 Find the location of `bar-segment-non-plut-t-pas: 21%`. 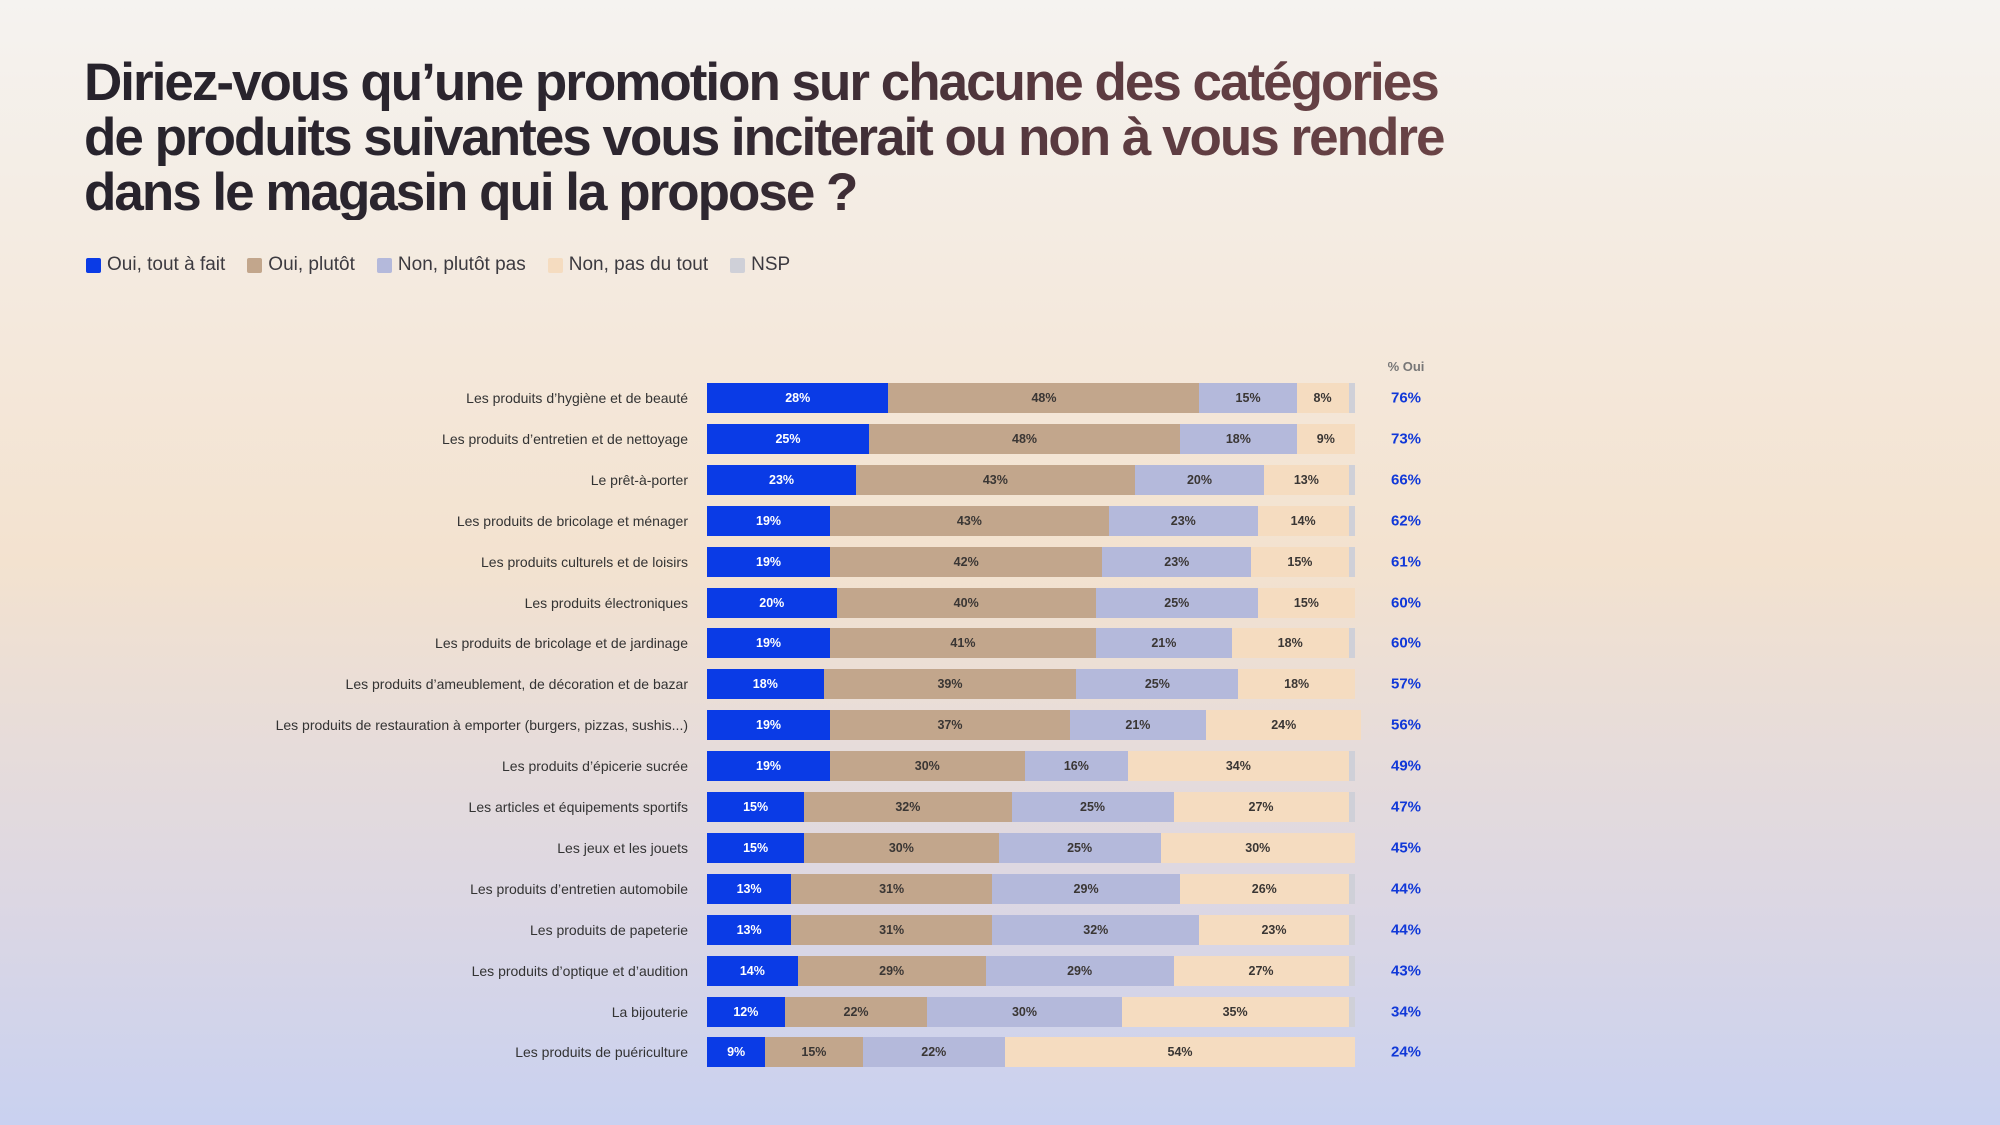

bar-segment-non-plut-t-pas: 21% is located at coordinates (1163, 643).